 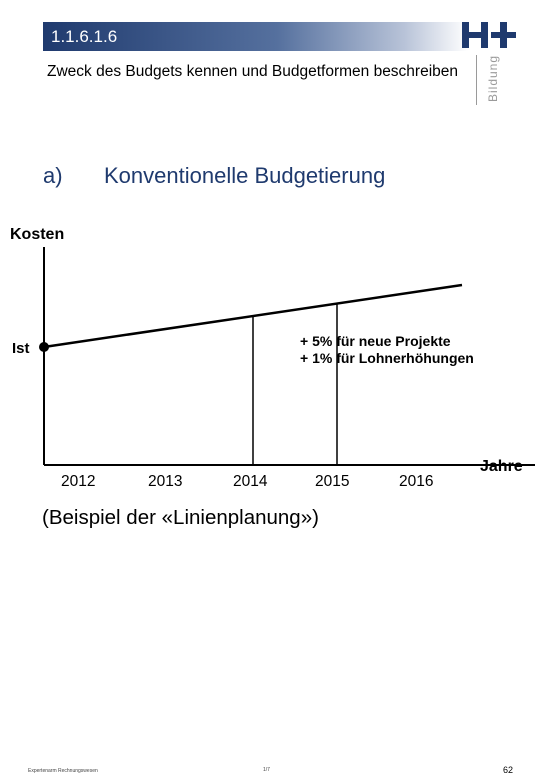 What do you see at coordinates (476, 80) in the screenshot?
I see `header-divider` at bounding box center [476, 80].